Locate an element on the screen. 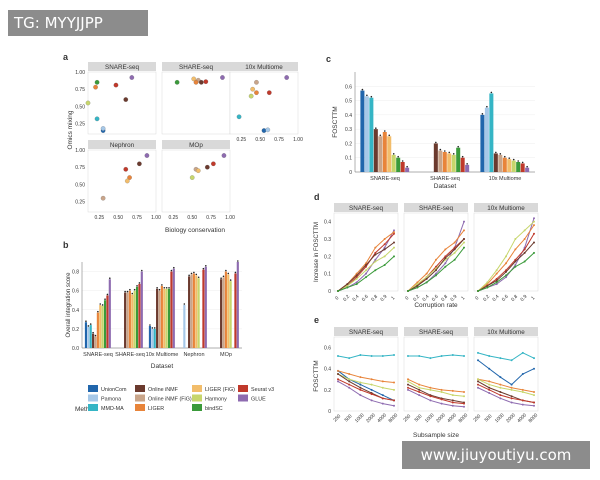  y-tick-label: 0 is located at coordinates (329, 292).